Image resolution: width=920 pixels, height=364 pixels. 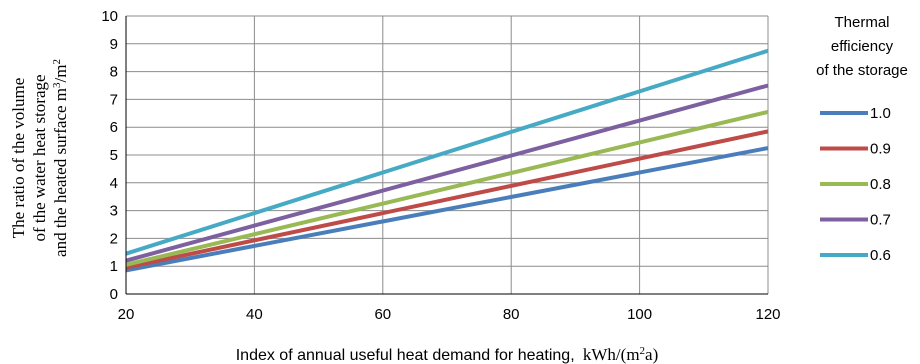 What do you see at coordinates (880, 149) in the screenshot?
I see `legend-label-0.9: 0.9` at bounding box center [880, 149].